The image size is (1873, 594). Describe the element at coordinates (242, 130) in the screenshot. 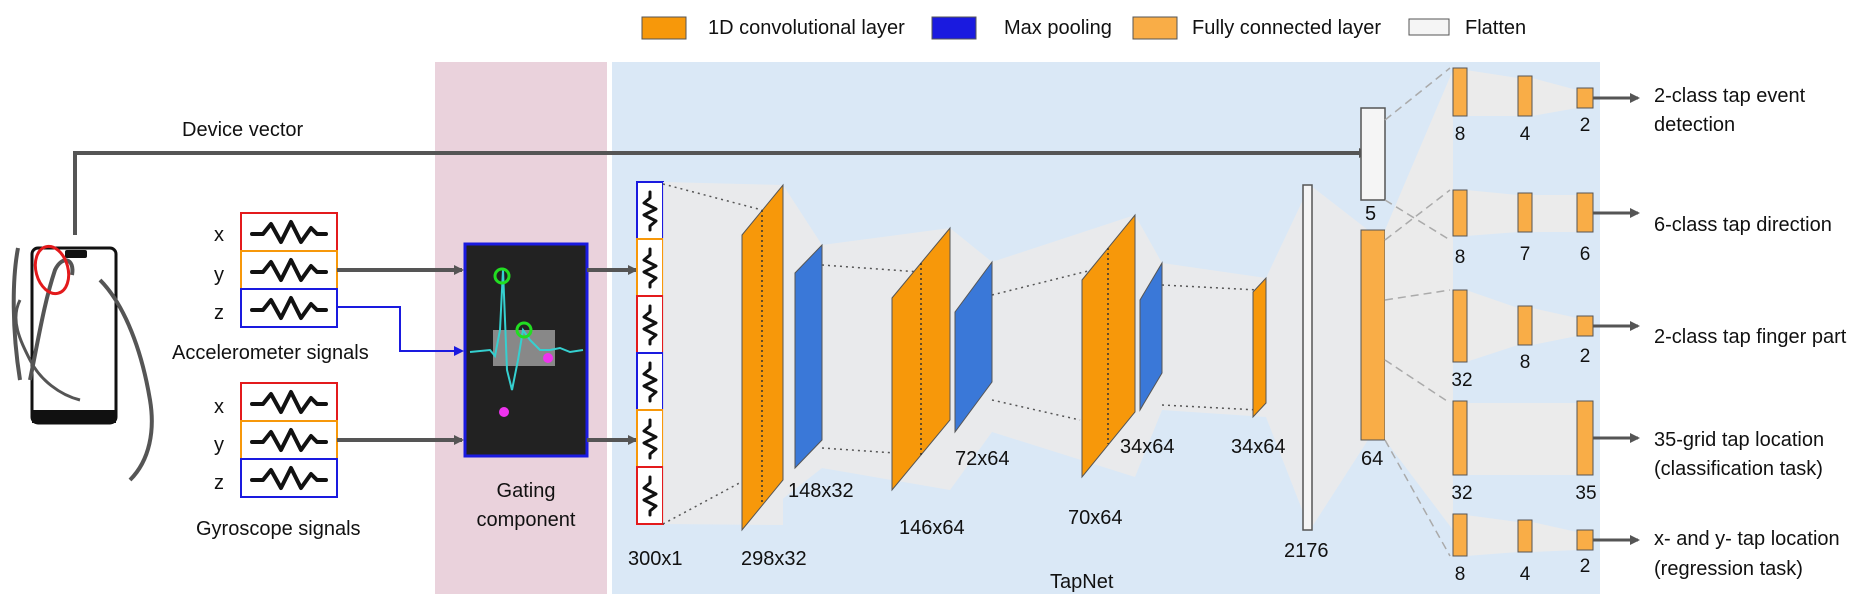

I see `device-vector-label: Device vector` at that location.